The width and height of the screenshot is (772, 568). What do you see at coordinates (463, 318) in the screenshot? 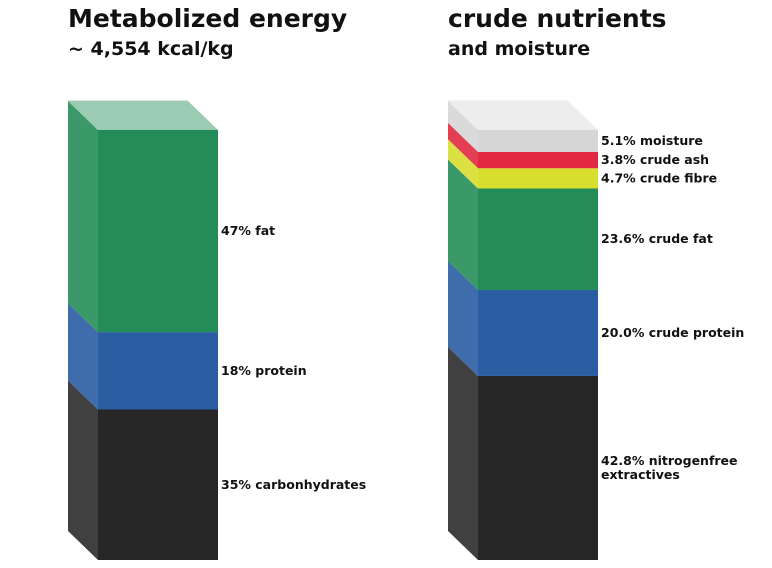
I see `segment-side-nutrients-20-0-crude-protein` at bounding box center [463, 318].